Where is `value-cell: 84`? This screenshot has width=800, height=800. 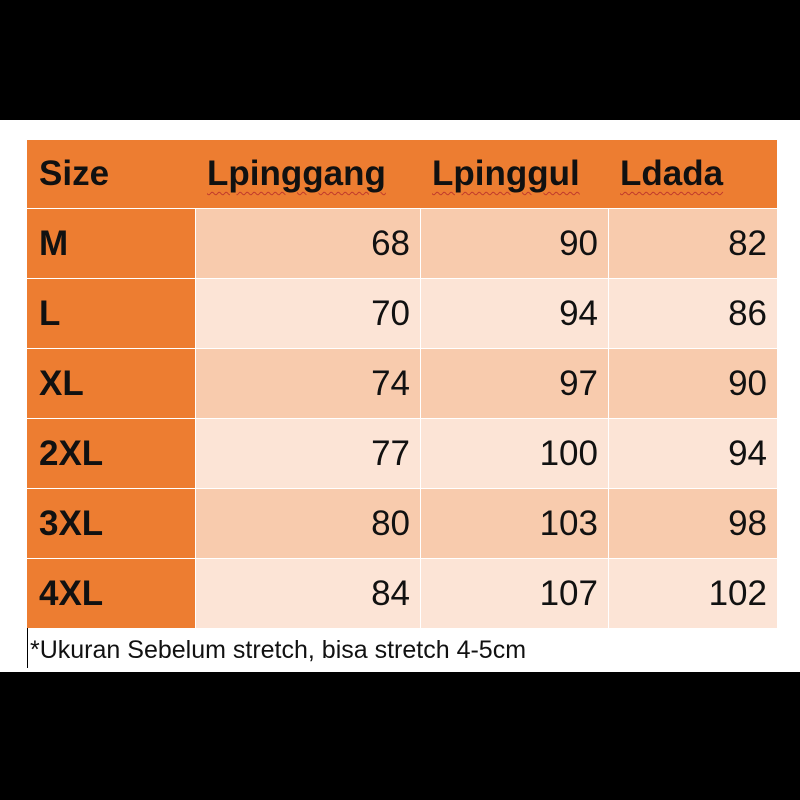 value-cell: 84 is located at coordinates (308, 593).